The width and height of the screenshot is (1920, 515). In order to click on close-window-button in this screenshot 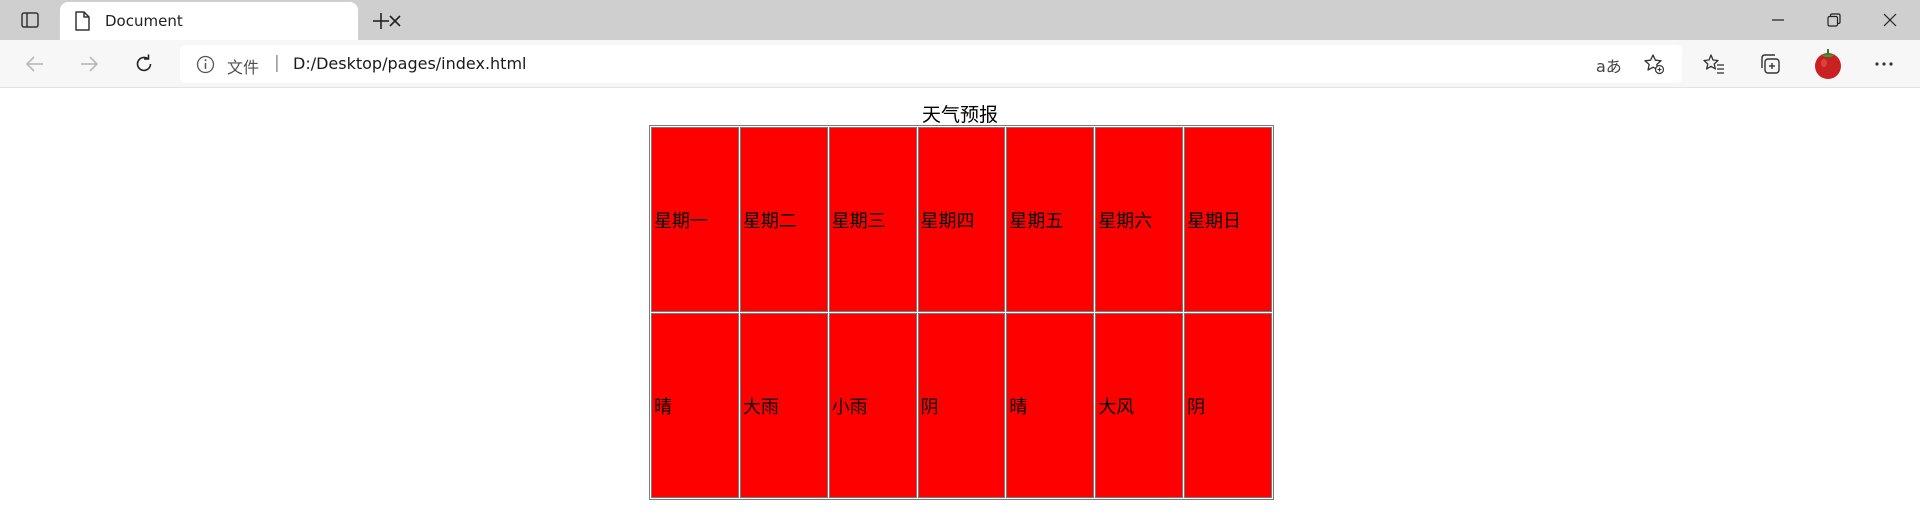, I will do `click(1890, 20)`.